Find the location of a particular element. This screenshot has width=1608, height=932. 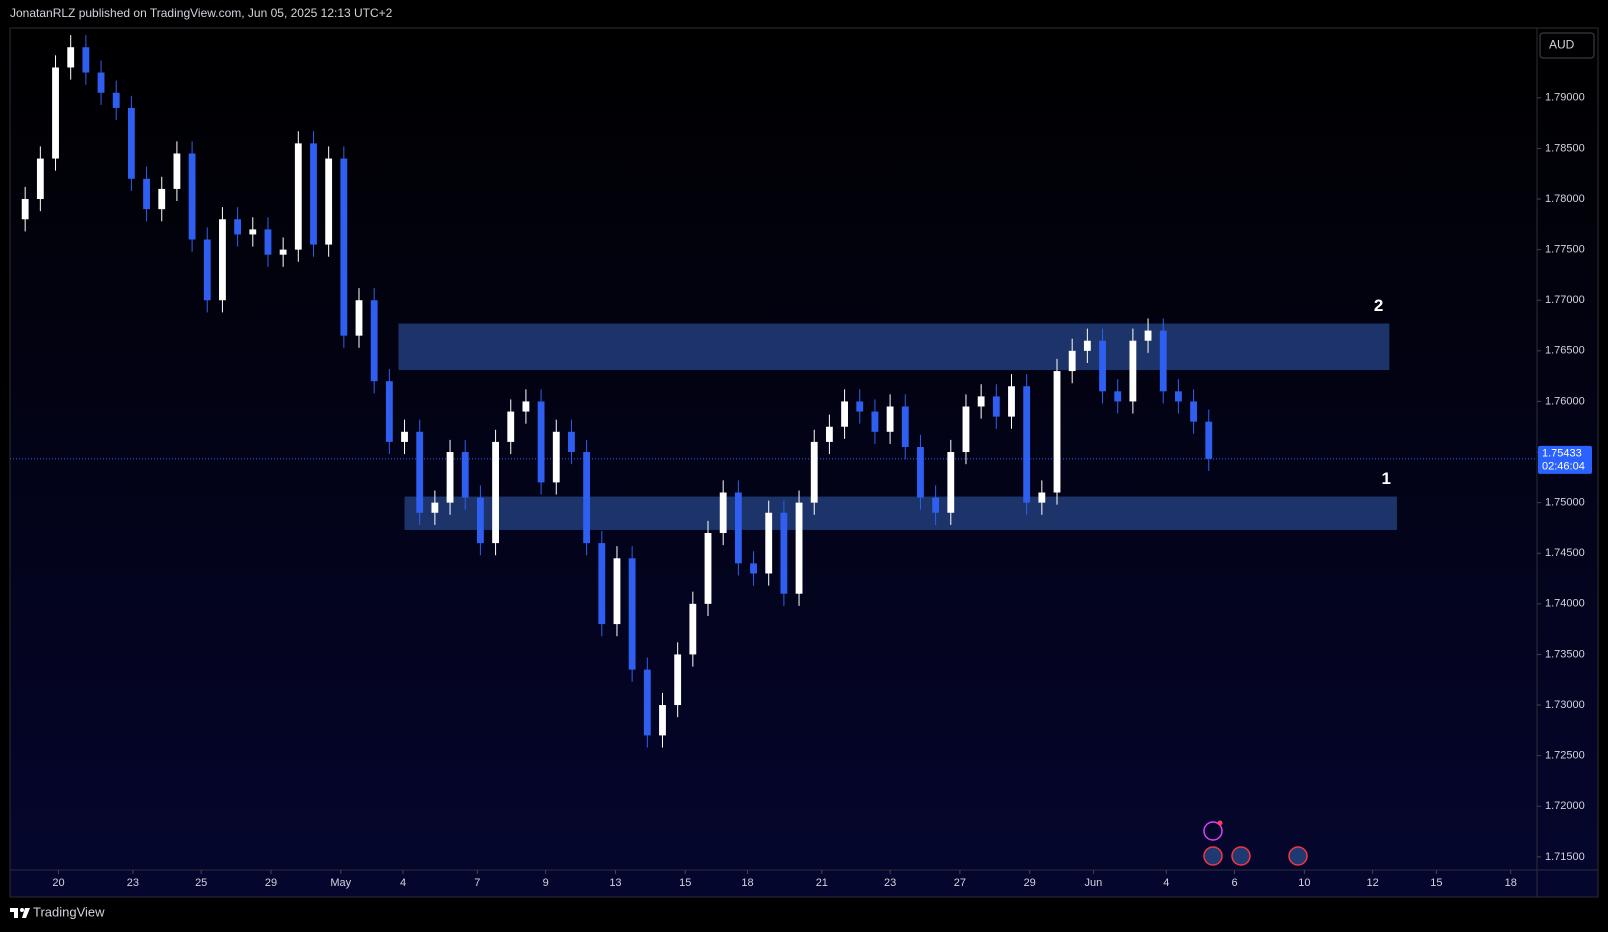

y-tick-label: 1.72500 is located at coordinates (1565, 756).